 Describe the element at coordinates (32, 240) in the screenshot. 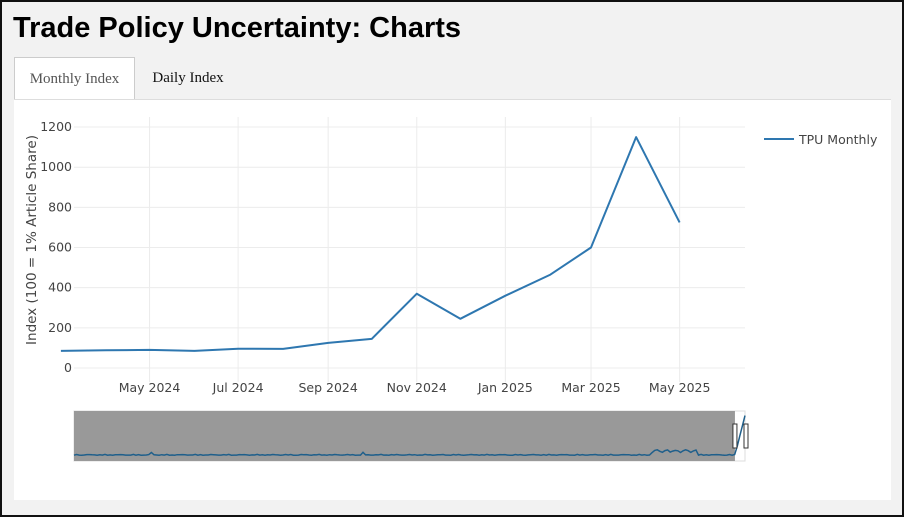

I see `y-axis-label: Index (100 = 1% Article Share)` at that location.